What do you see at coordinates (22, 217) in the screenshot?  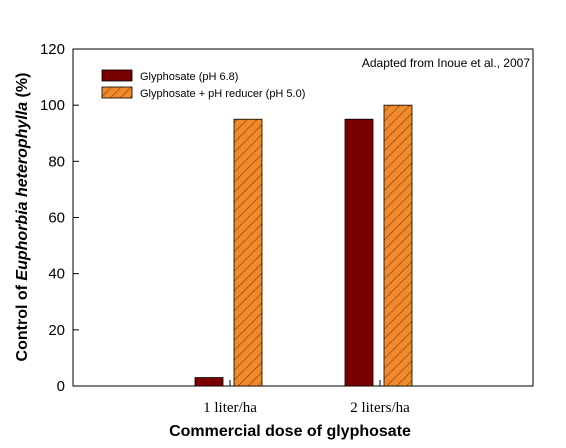 I see `y-axis-title: Control of Euphorbia heterophylla (%)` at bounding box center [22, 217].